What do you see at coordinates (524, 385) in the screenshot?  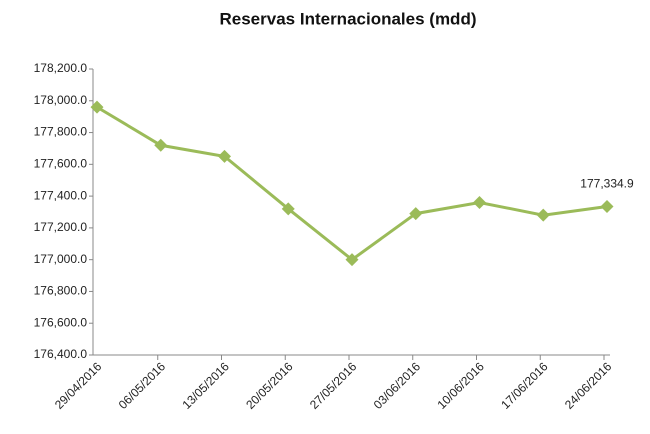 I see `x-tick-label: 17/06/2016` at bounding box center [524, 385].